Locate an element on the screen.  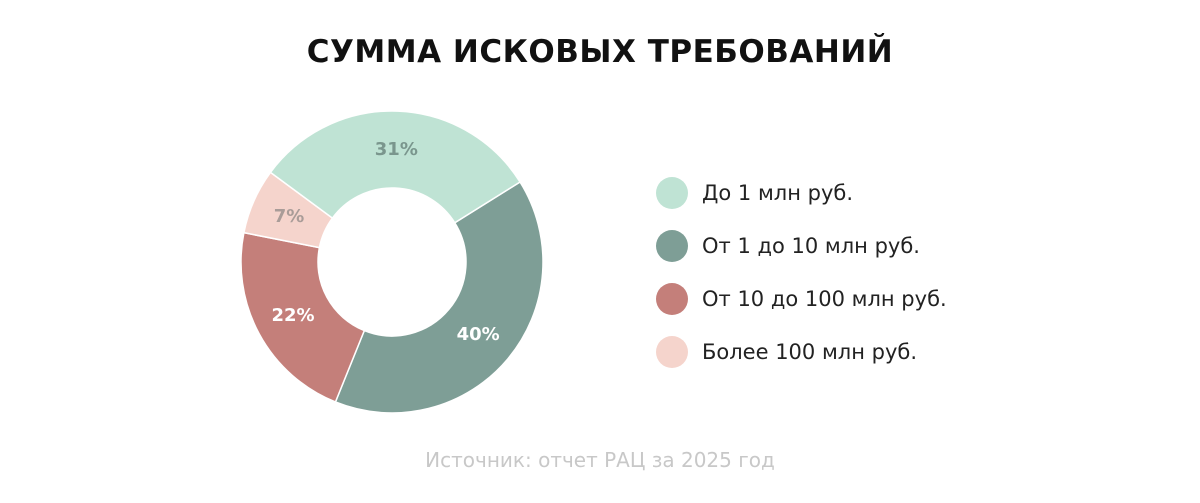
legend-label: До 1 млн руб. is located at coordinates (778, 192).